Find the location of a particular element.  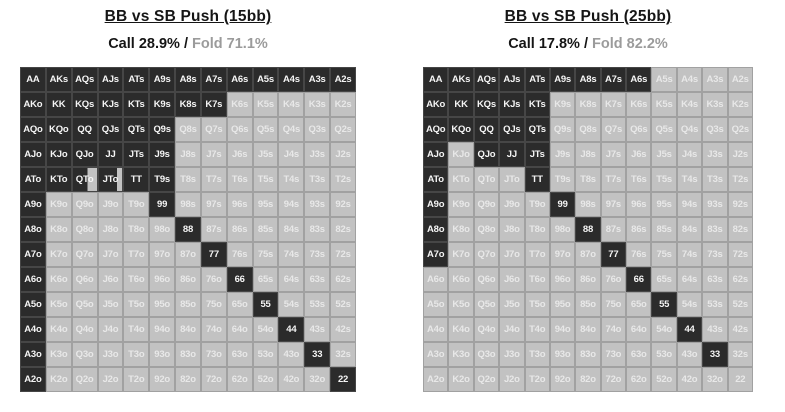

hand-cell-T4s: T4s is located at coordinates (291, 179).